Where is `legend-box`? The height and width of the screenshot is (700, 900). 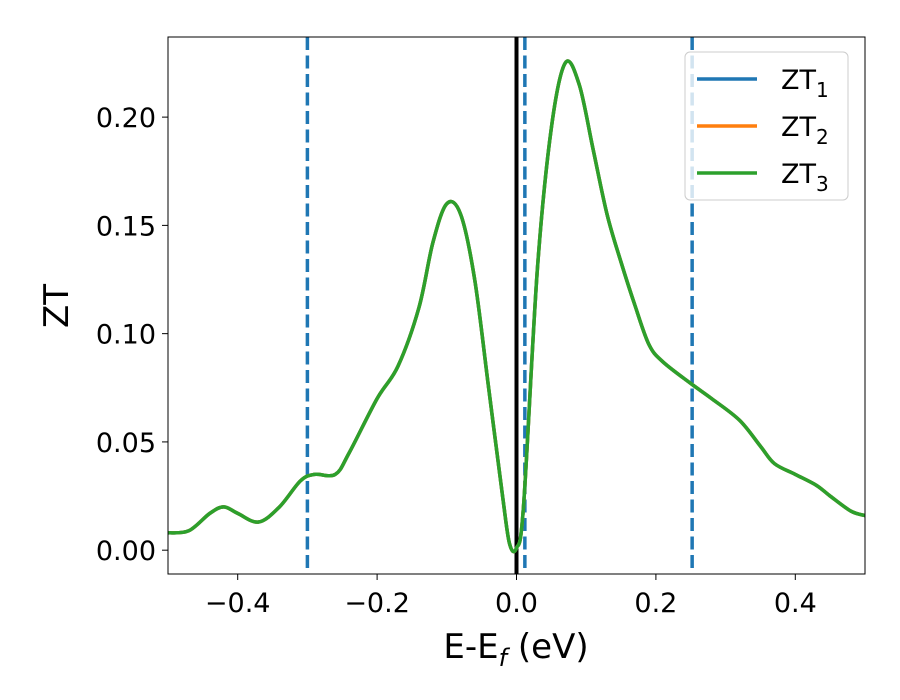 legend-box is located at coordinates (766, 126).